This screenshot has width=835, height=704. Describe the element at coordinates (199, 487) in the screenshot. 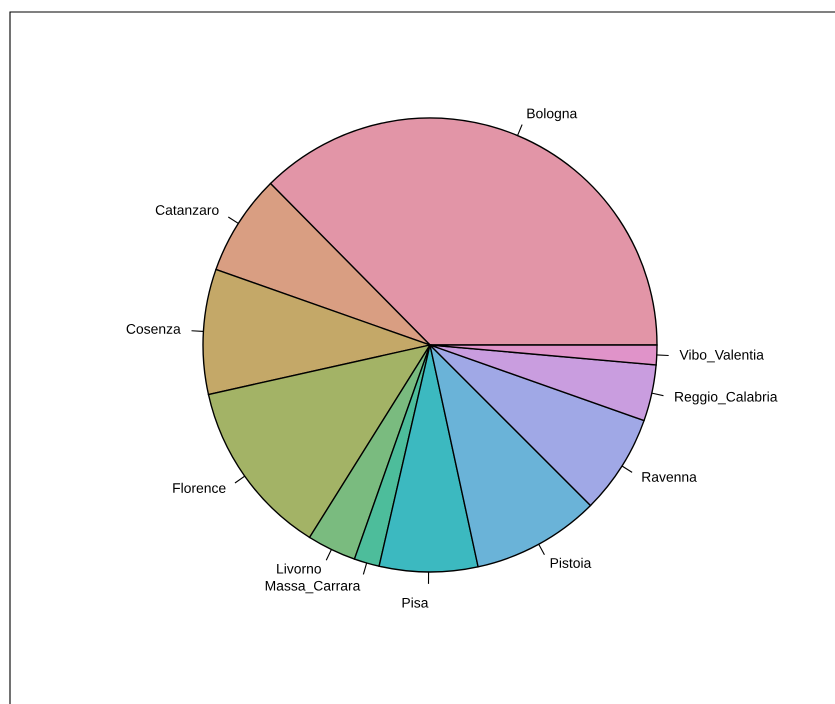

I see `slice-label: Florence` at that location.